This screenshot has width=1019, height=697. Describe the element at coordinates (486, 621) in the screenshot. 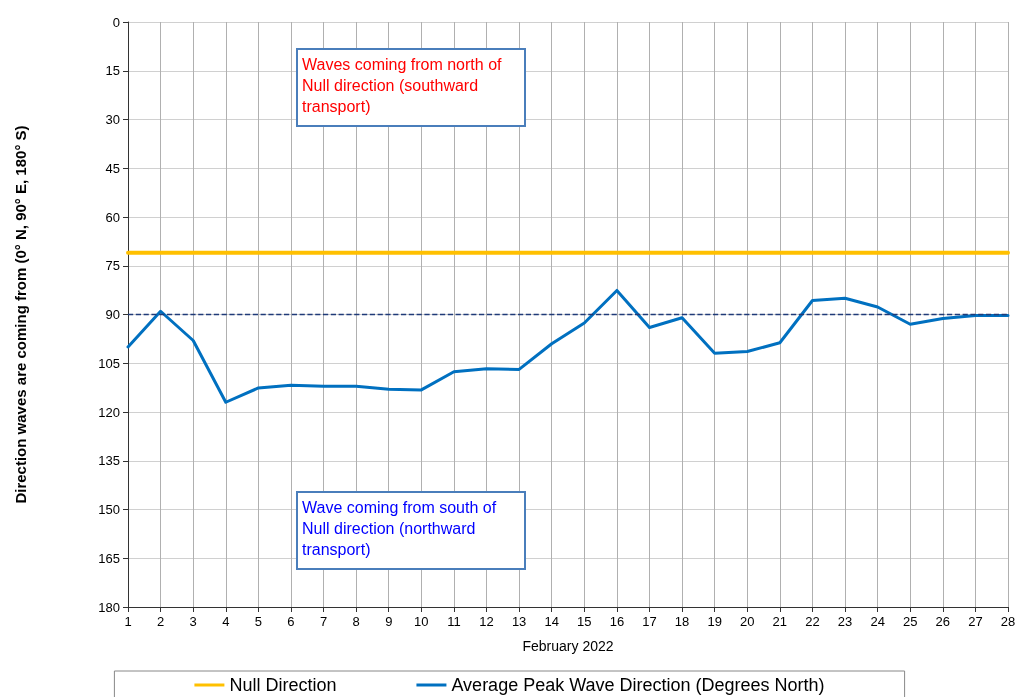

I see `x-tick-label: 12` at that location.